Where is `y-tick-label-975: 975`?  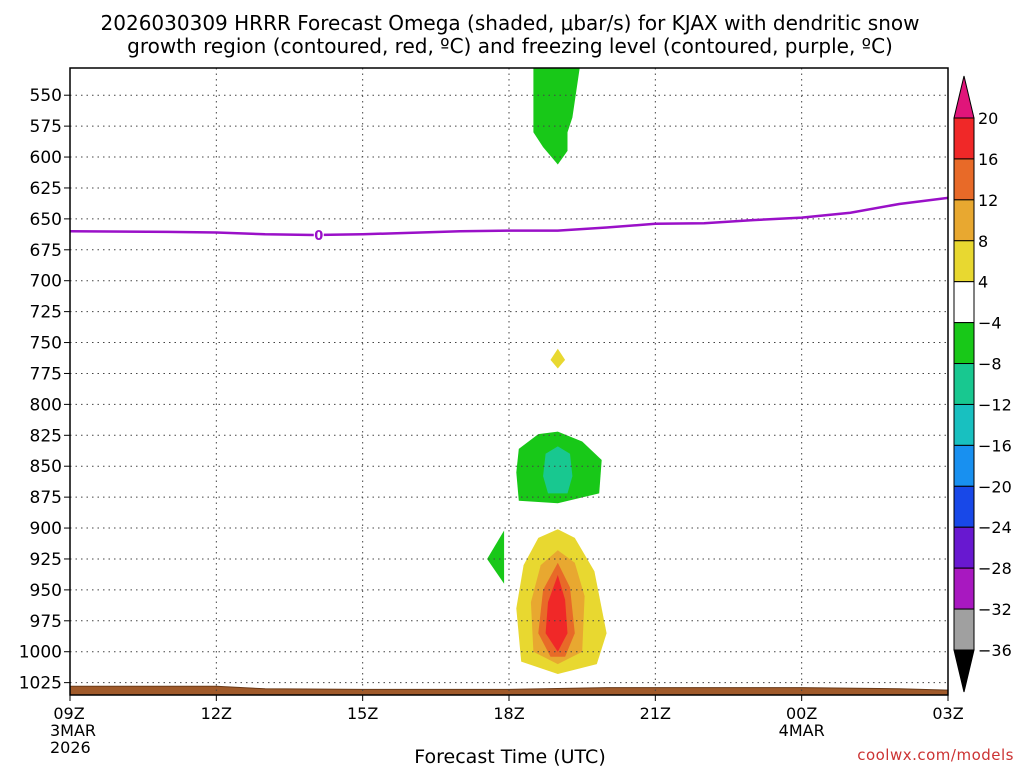
y-tick-label-975: 975 is located at coordinates (46, 622).